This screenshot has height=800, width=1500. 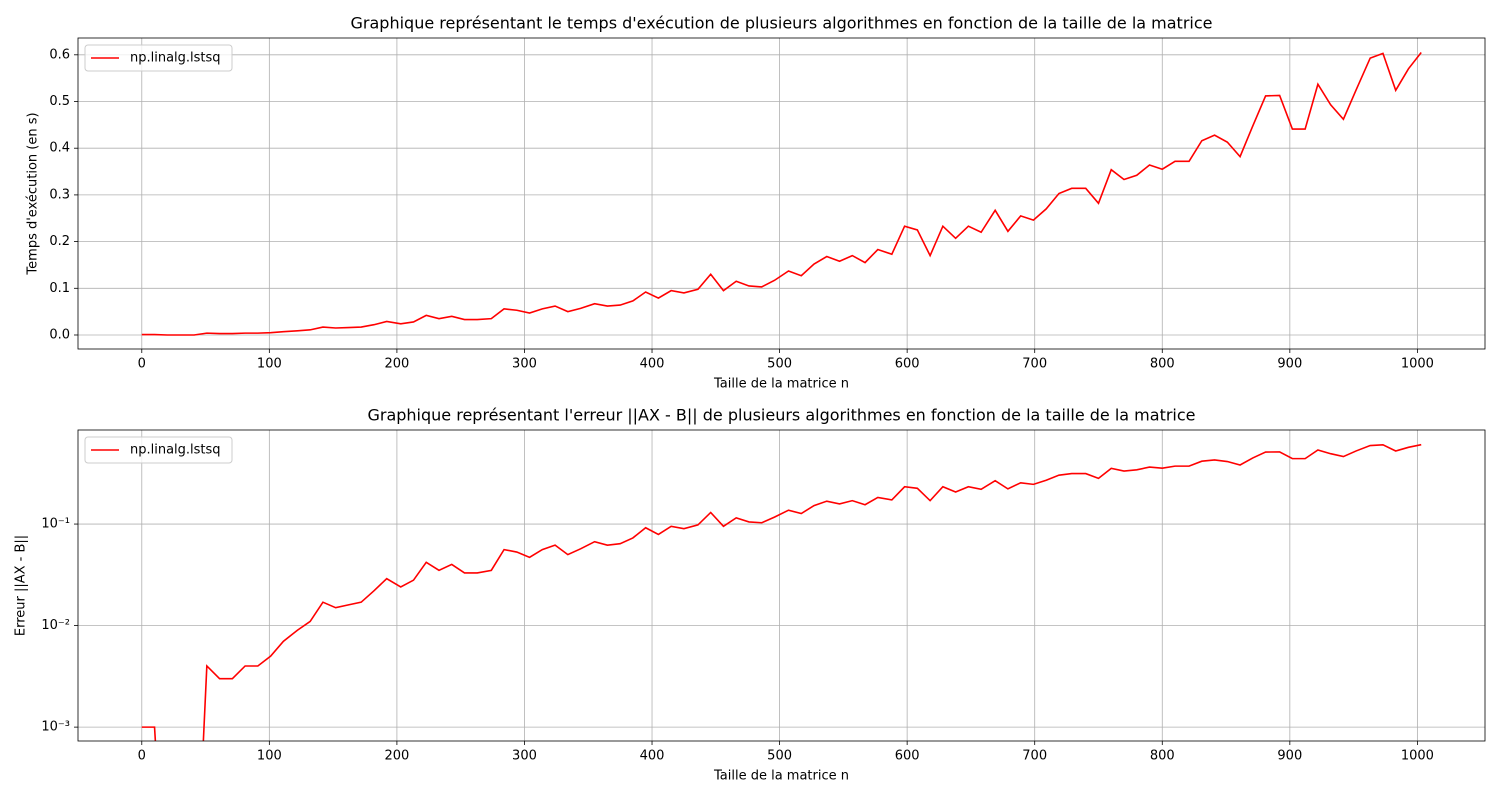 What do you see at coordinates (55, 727) in the screenshot?
I see `y-tick-label: 10⁻³` at bounding box center [55, 727].